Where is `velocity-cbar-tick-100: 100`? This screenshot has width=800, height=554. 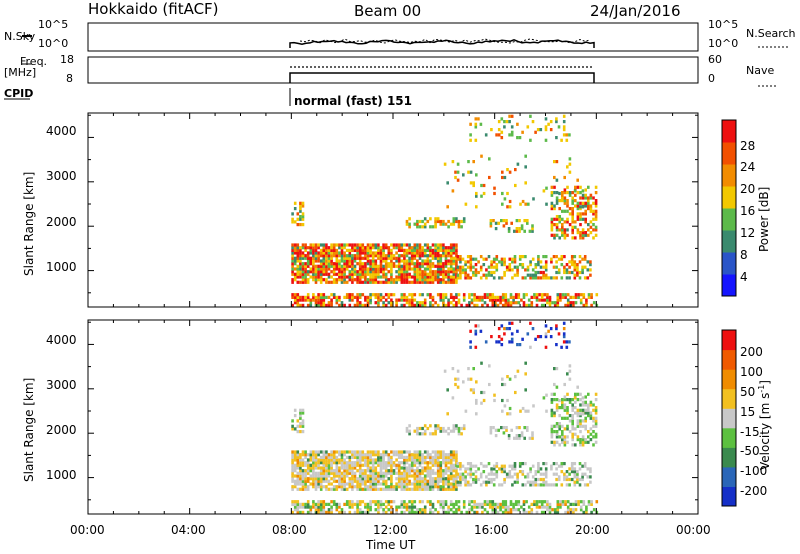
velocity-cbar-tick-100: 100 is located at coordinates (751, 372).